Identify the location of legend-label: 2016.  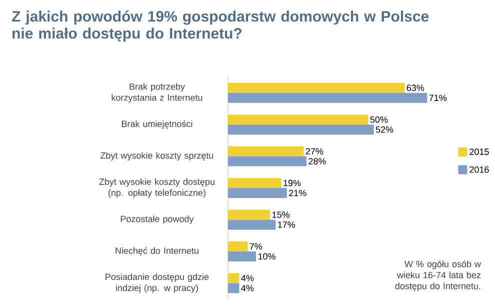
(479, 169).